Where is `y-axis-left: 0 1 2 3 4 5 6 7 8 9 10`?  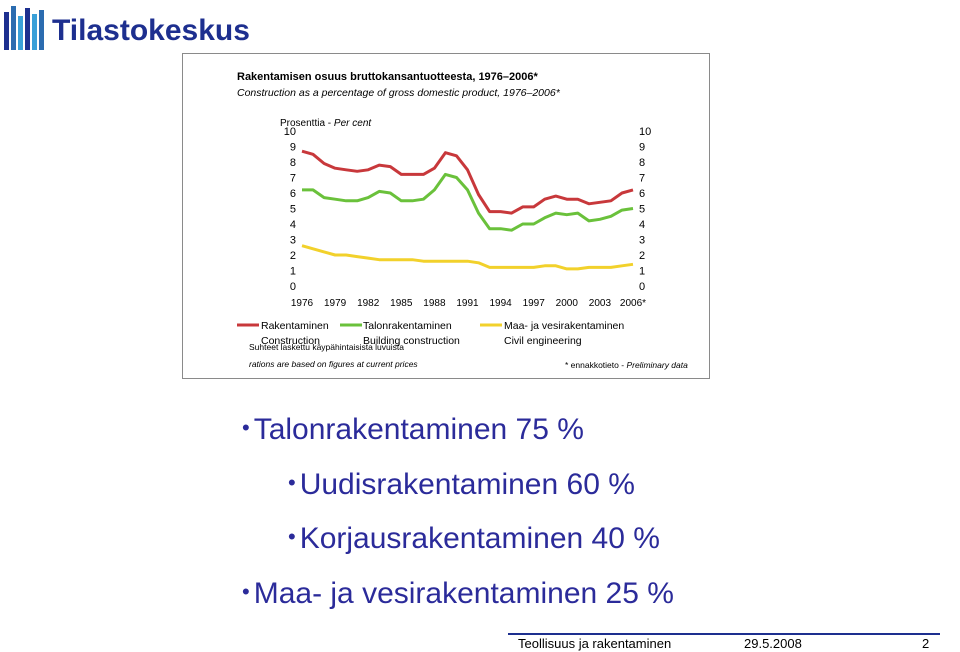 y-axis-left: 0 1 2 3 4 5 6 7 8 9 10 is located at coordinates (290, 209).